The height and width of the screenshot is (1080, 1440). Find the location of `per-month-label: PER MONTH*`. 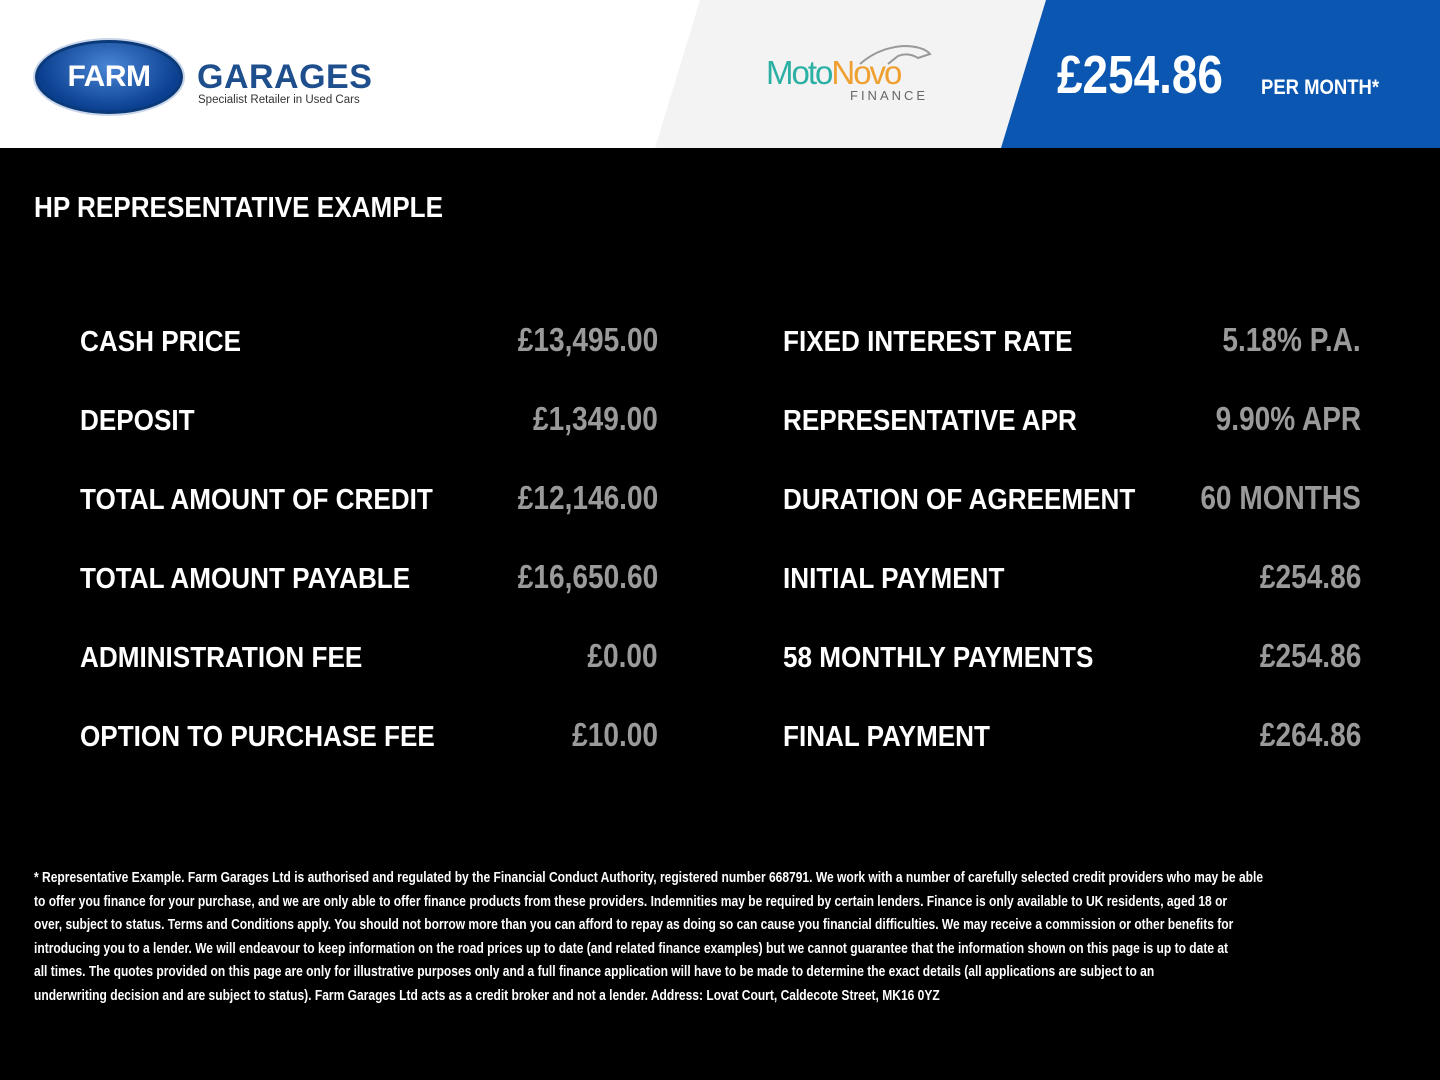

per-month-label: PER MONTH* is located at coordinates (1320, 87).